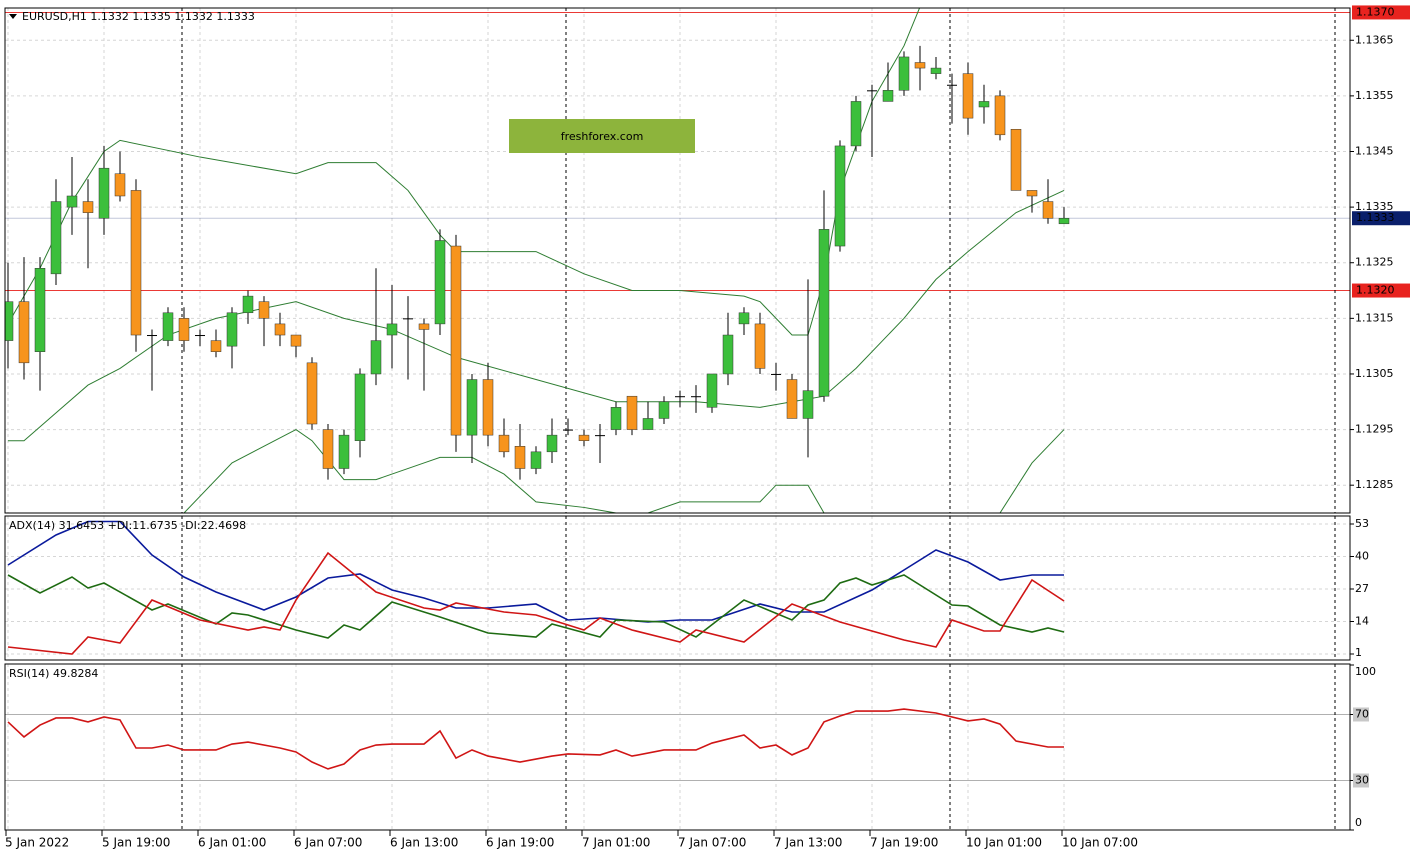  I want to click on bollinger-band, so click(624, 470).